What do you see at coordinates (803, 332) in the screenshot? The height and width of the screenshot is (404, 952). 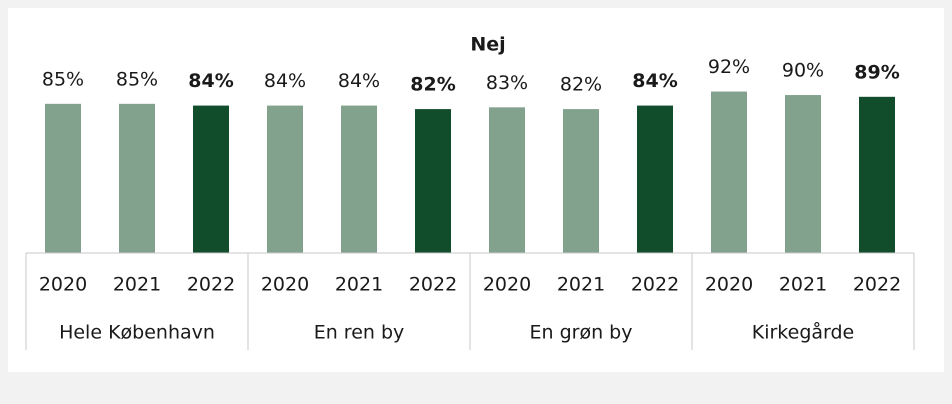 I see `group-label: Kirkegårde` at bounding box center [803, 332].